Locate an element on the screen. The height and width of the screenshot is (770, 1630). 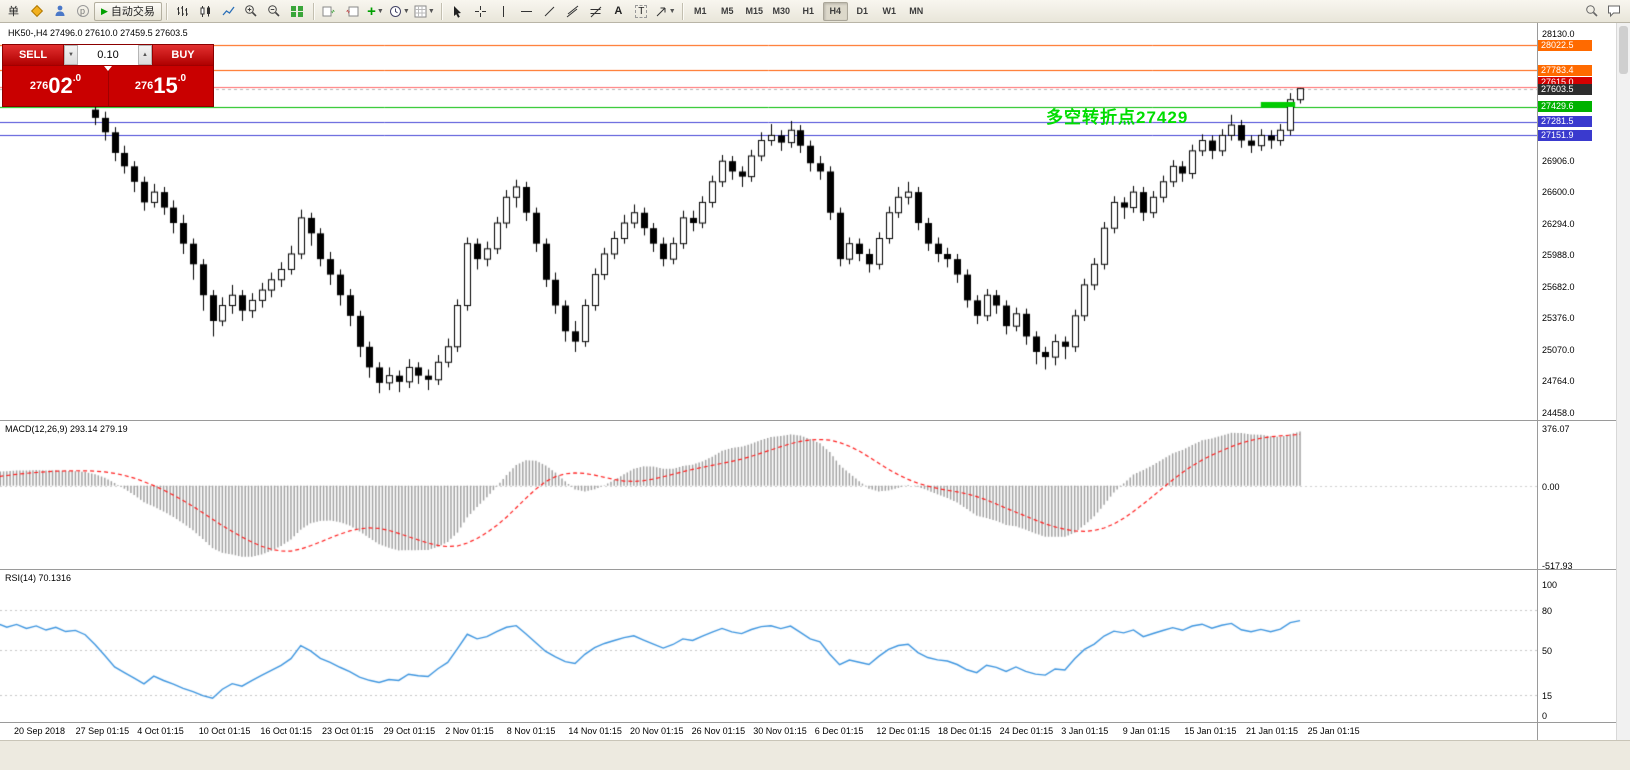
price-axis-label: 25682.0 is located at coordinates (1558, 286).